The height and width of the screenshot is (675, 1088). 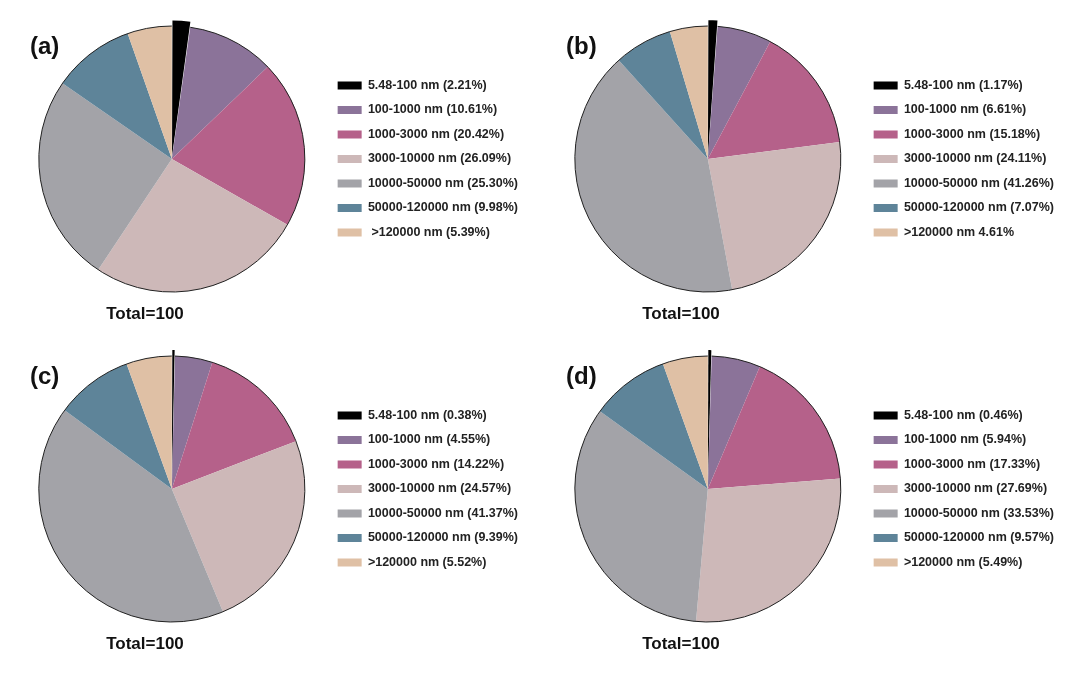 I want to click on legend-label: 3000-10000 nm (24.11%), so click(x=975, y=158).